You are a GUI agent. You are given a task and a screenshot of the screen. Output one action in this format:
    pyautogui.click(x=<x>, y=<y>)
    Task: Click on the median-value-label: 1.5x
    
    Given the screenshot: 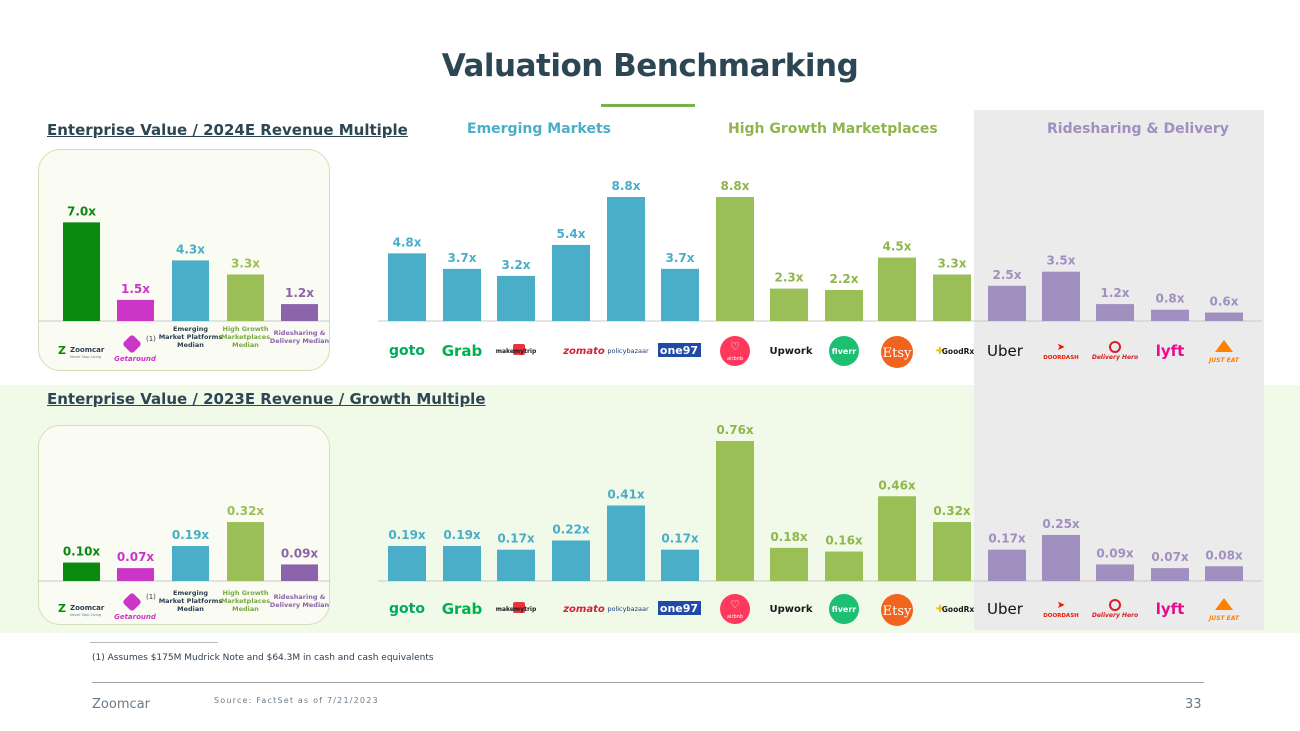 What is the action you would take?
    pyautogui.click(x=135, y=289)
    